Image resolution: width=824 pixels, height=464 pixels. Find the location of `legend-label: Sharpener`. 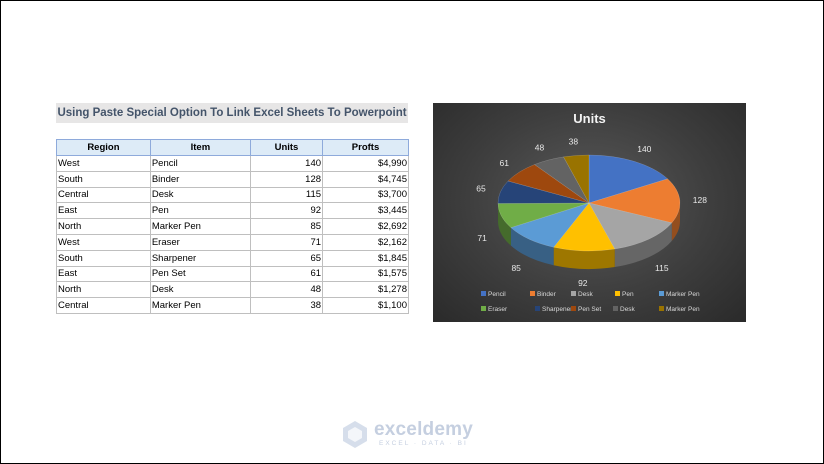

legend-label: Sharpener is located at coordinates (557, 309).